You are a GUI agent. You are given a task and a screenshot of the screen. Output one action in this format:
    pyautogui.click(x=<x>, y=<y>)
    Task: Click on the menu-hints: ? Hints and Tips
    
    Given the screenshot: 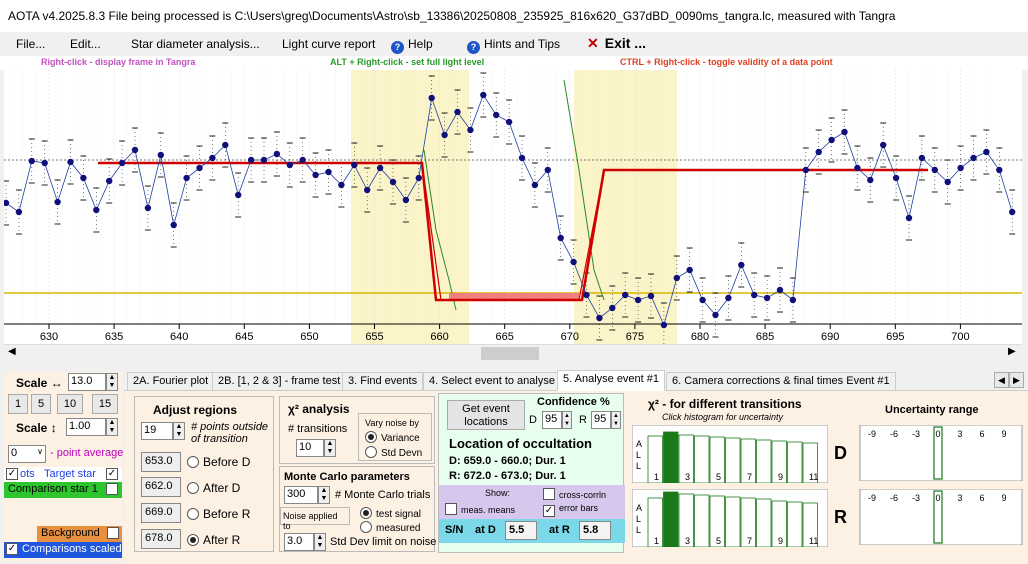 What is the action you would take?
    pyautogui.click(x=513, y=45)
    